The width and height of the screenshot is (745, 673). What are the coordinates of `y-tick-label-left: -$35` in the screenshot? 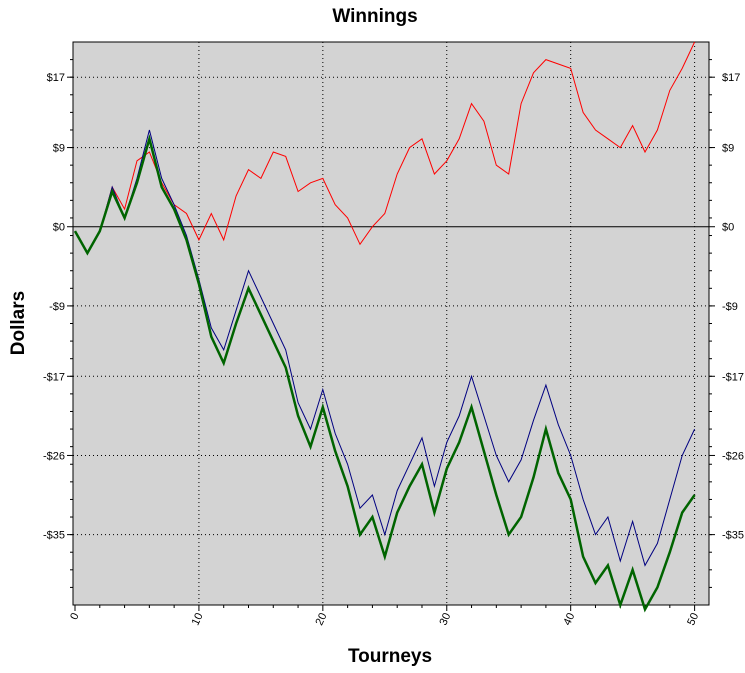 It's located at (54, 536).